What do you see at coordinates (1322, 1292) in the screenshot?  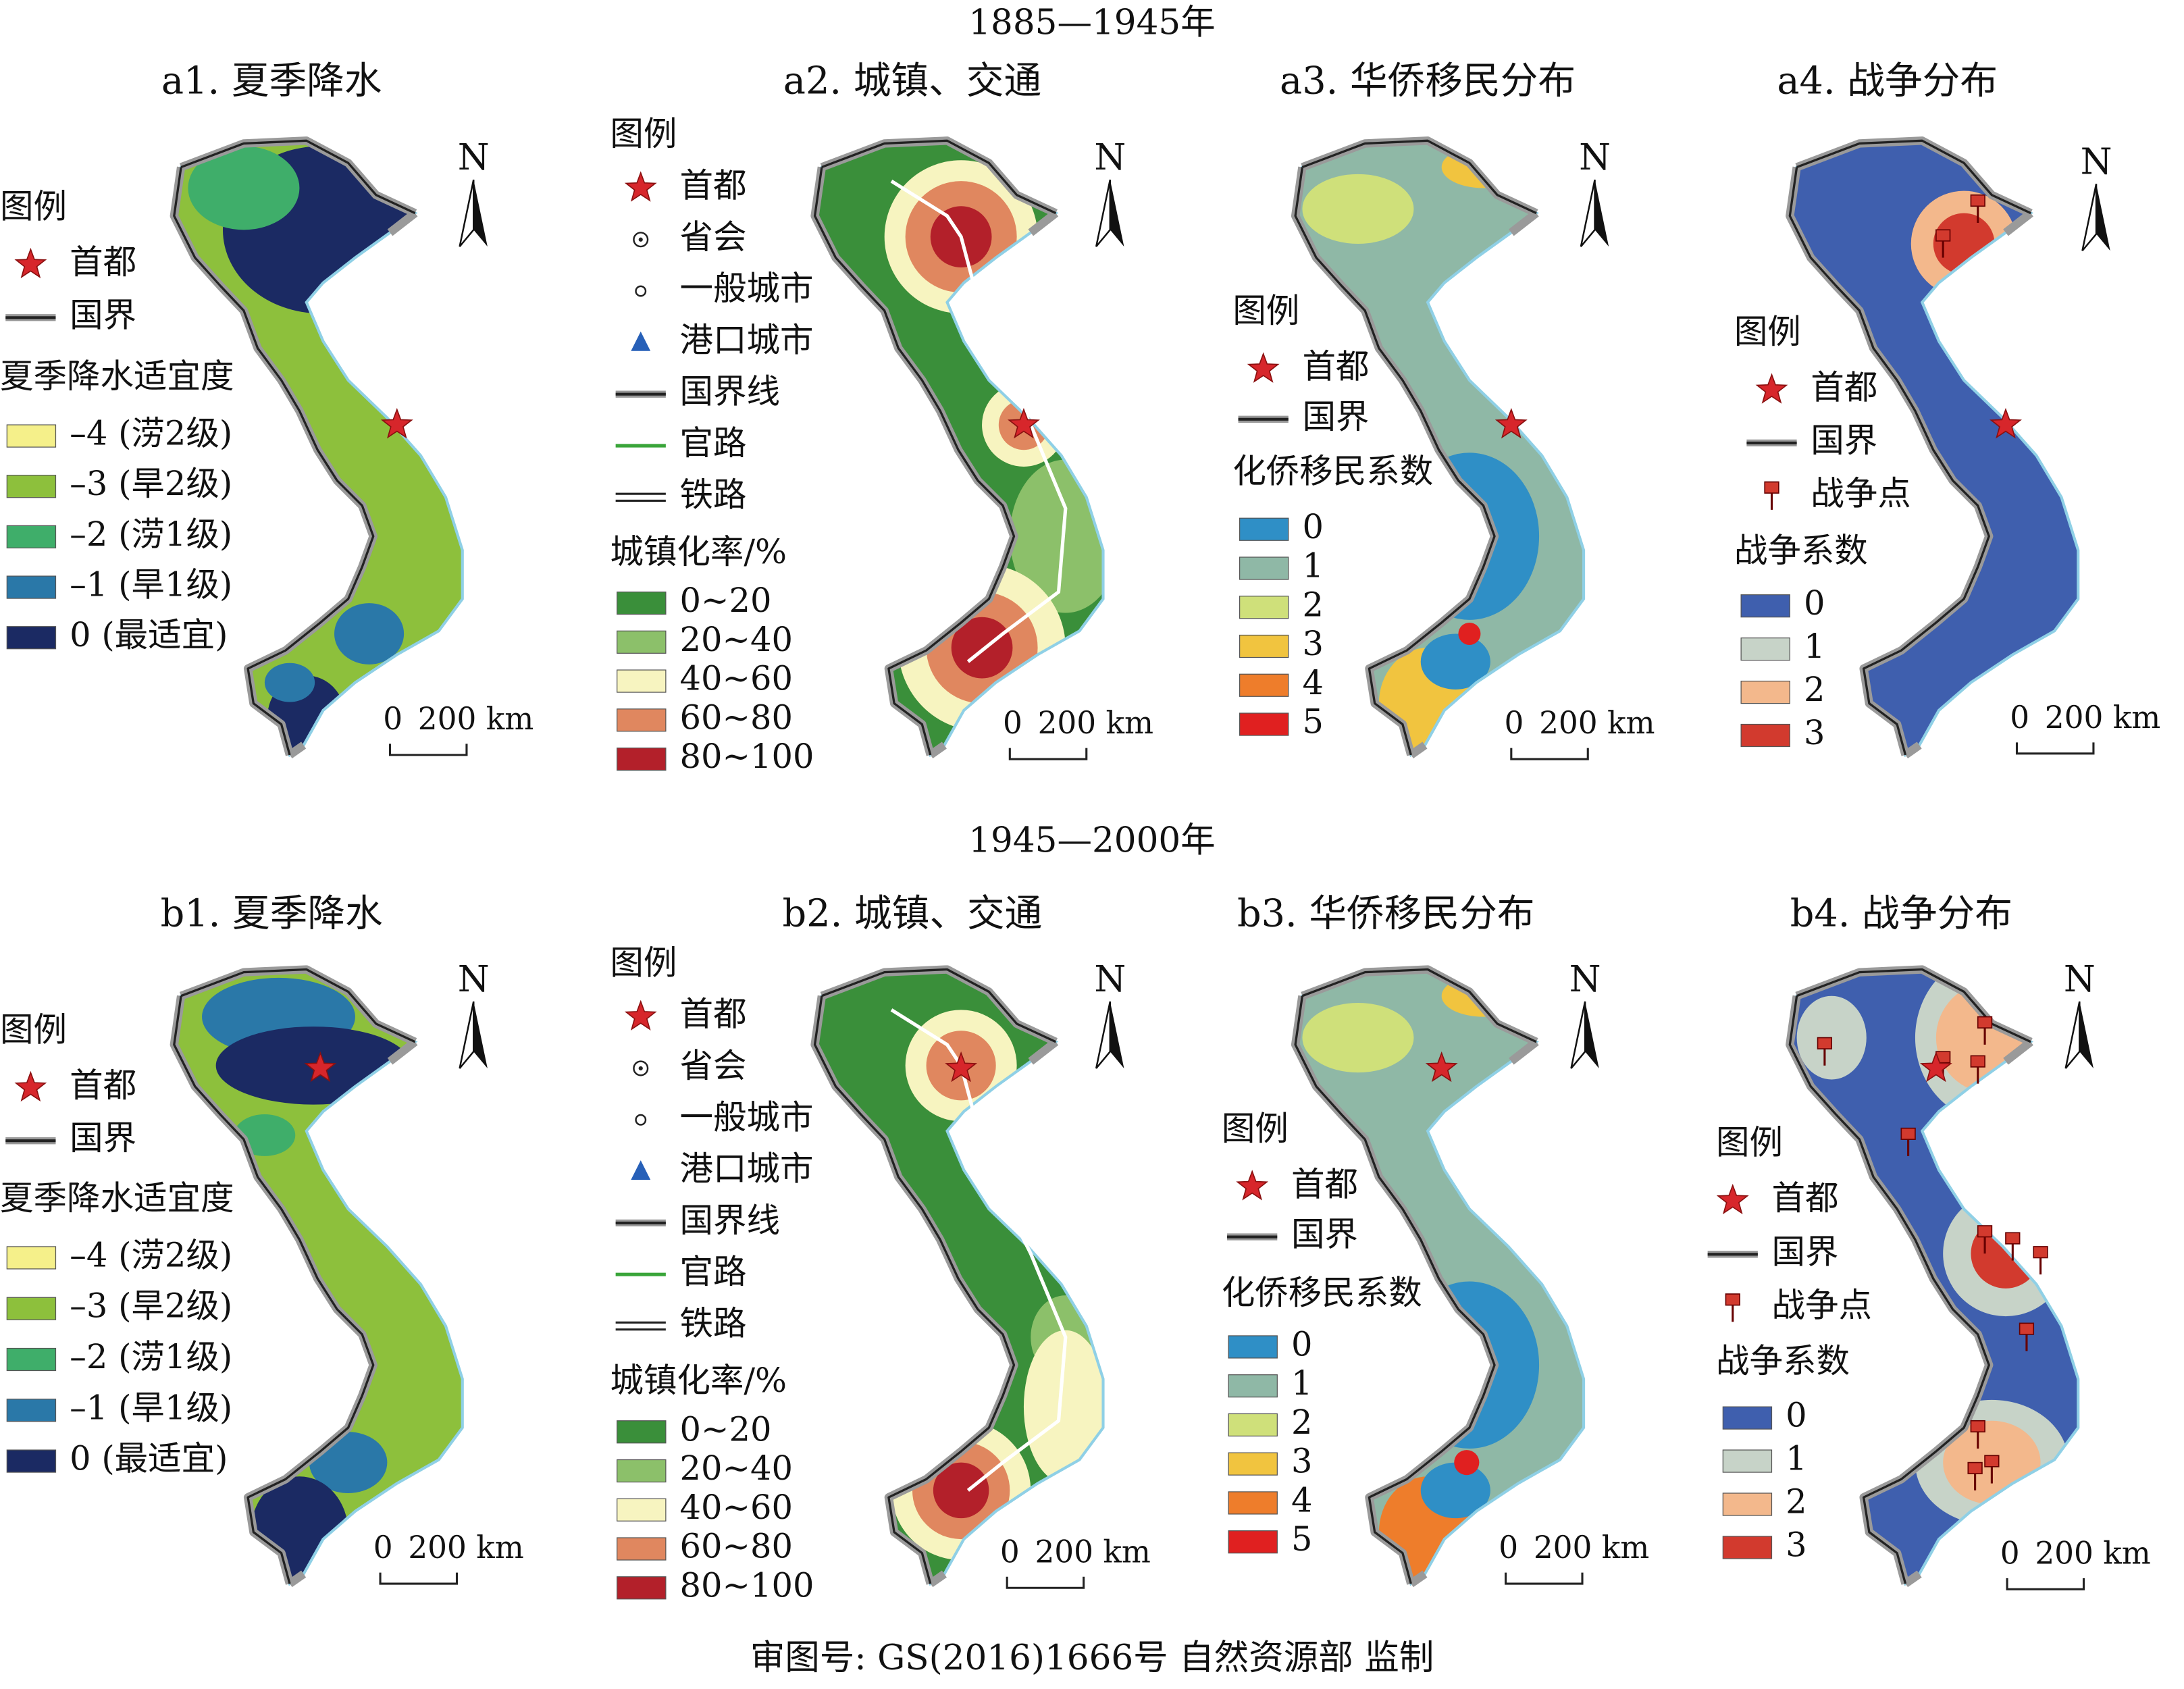 I see `class-title: 化侨移民系数` at bounding box center [1322, 1292].